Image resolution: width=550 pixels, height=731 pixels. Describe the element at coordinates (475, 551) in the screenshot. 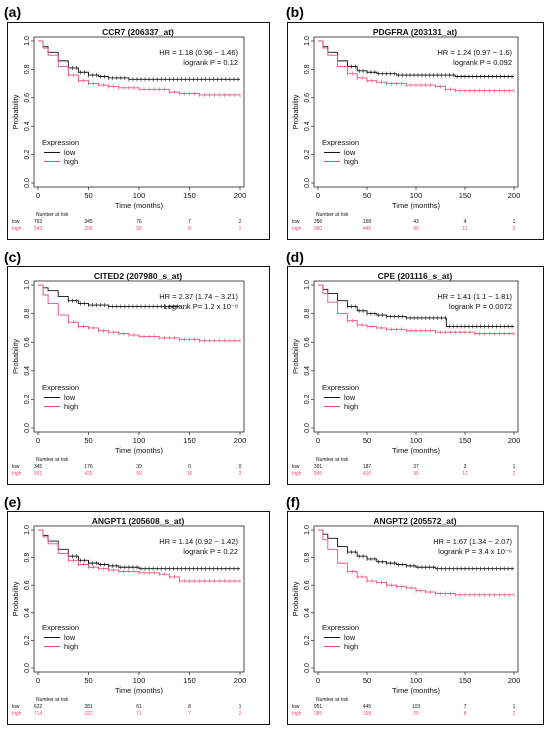

I see `logrank-p-text: logrank P = 3.4 x 10⁻⁶` at that location.